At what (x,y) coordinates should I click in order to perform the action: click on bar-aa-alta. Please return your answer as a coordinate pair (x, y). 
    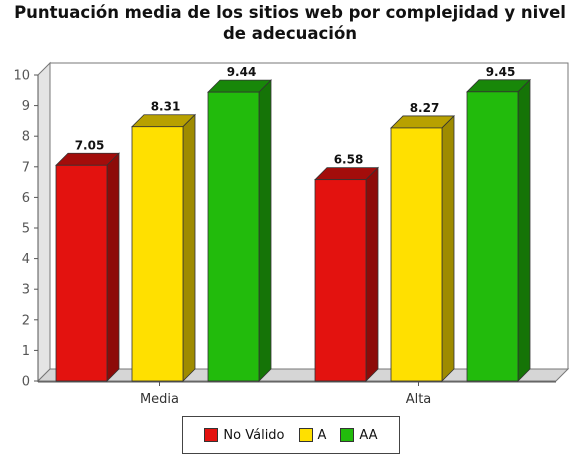
    Looking at the image, I should click on (498, 230).